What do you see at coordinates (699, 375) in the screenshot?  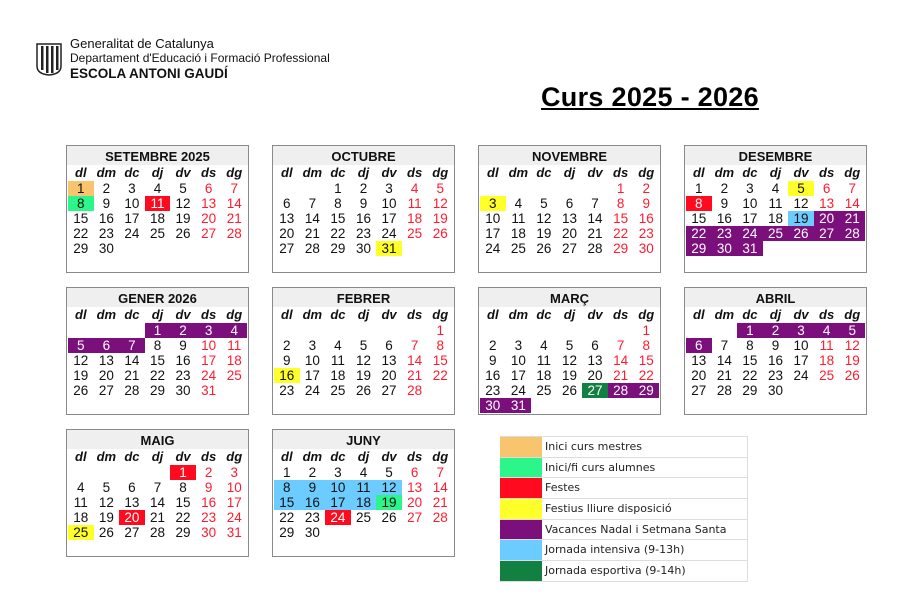 I see `day-cell: 20` at bounding box center [699, 375].